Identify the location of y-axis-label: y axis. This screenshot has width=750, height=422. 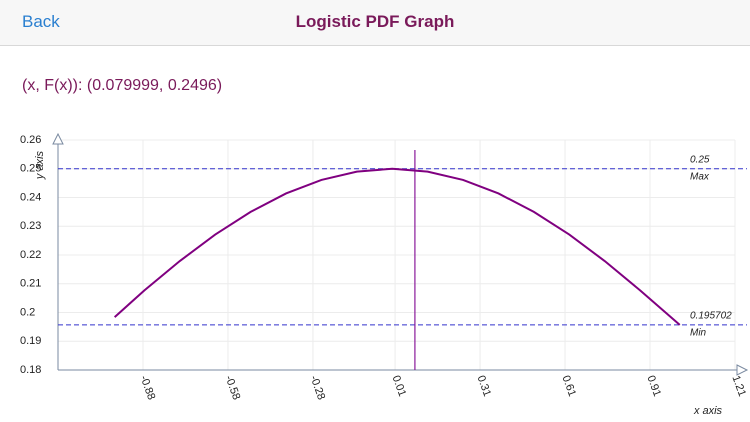
(40, 165).